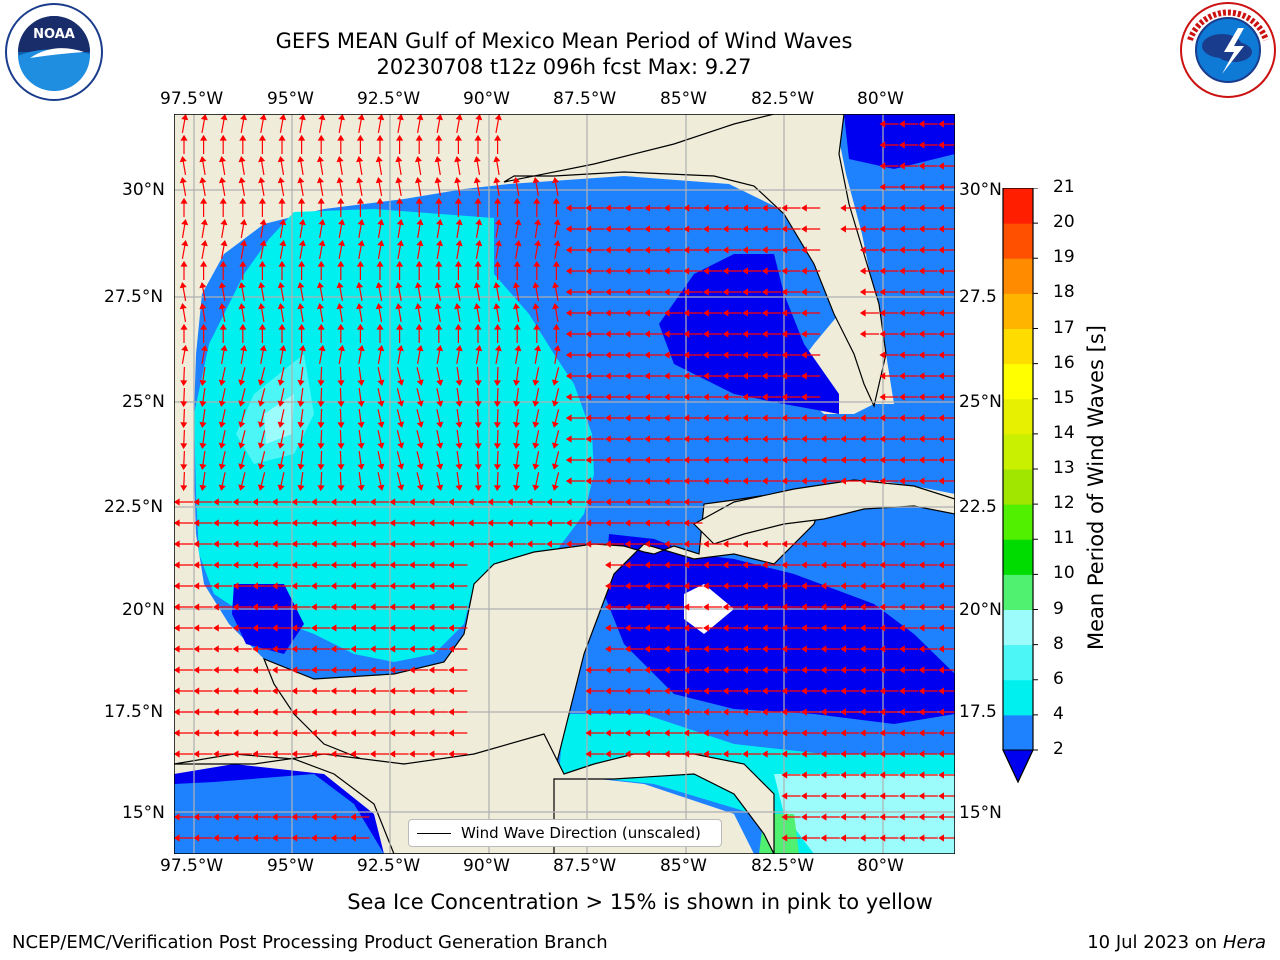 The width and height of the screenshot is (1280, 960). What do you see at coordinates (1064, 187) in the screenshot?
I see `colorbar-tick-label: 21` at bounding box center [1064, 187].